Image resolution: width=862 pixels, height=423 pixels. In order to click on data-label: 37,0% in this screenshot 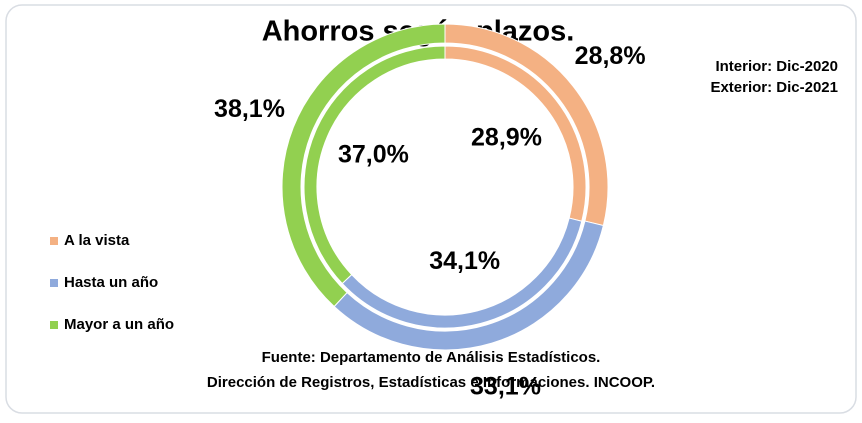, I will do `click(373, 155)`.